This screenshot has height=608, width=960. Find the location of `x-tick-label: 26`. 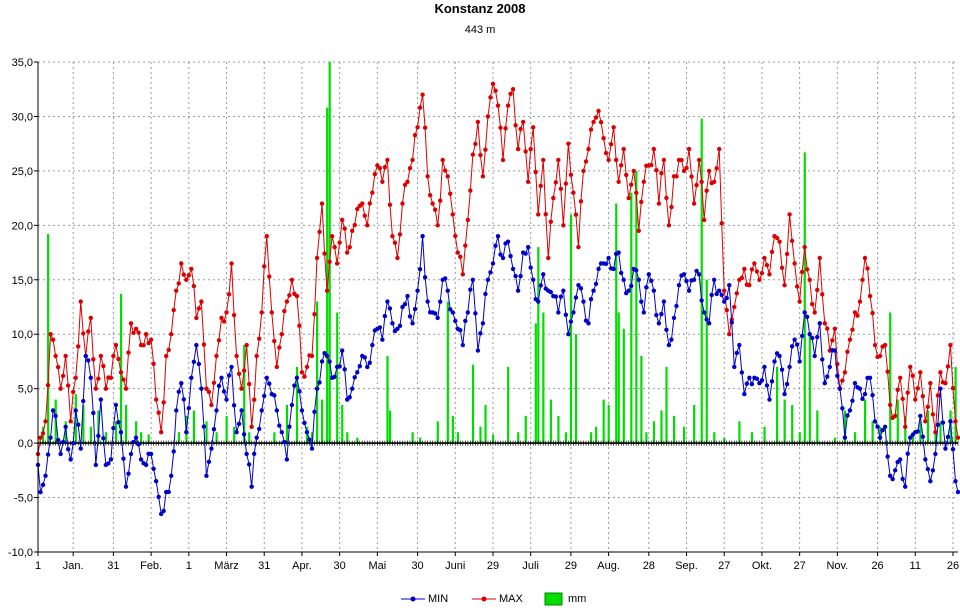

x-tick-label: 26 is located at coordinates (953, 566).